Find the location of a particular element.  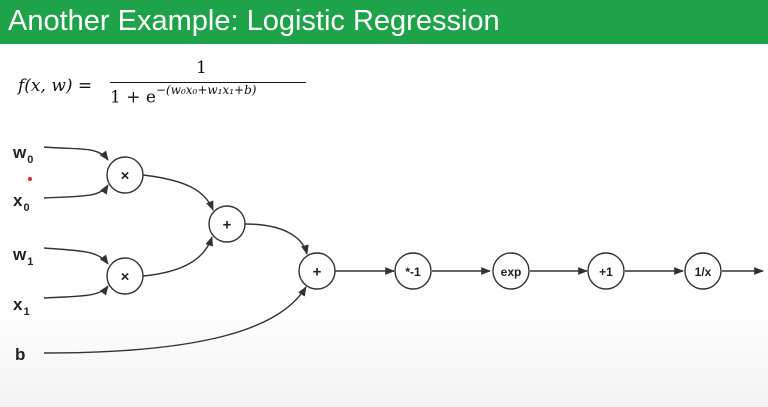

node-multiply-2-label: × is located at coordinates (125, 277).